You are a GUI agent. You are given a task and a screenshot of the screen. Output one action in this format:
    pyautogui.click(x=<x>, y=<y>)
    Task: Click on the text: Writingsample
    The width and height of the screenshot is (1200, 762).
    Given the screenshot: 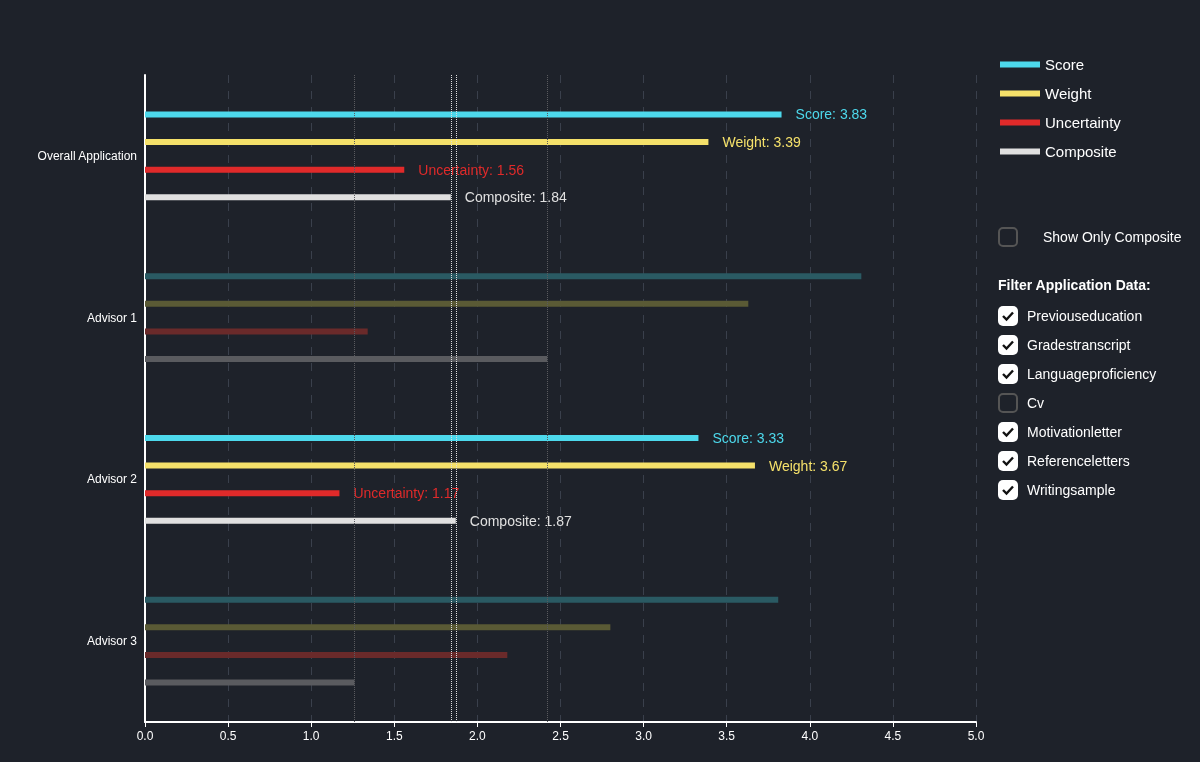 What is the action you would take?
    pyautogui.click(x=1071, y=489)
    